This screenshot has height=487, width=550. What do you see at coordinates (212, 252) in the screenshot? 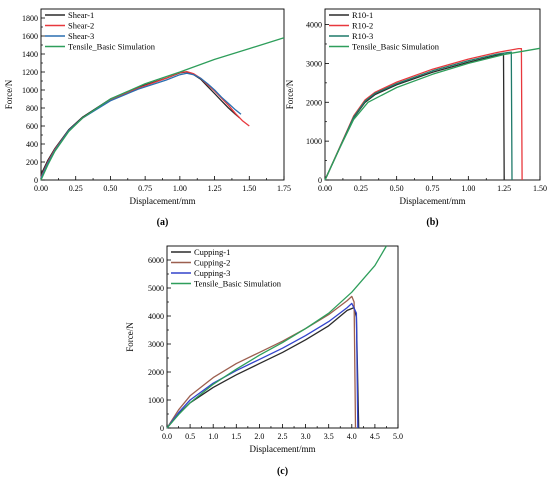
I see `legend-label: Cupping-1` at bounding box center [212, 252].